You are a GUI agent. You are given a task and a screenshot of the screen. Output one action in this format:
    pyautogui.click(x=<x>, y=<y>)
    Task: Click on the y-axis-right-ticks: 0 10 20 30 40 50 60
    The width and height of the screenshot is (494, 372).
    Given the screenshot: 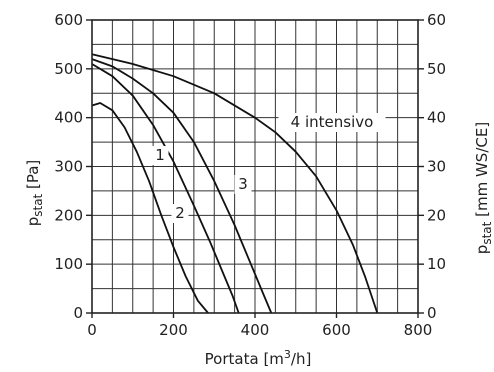 What is the action you would take?
    pyautogui.click(x=432, y=166)
    